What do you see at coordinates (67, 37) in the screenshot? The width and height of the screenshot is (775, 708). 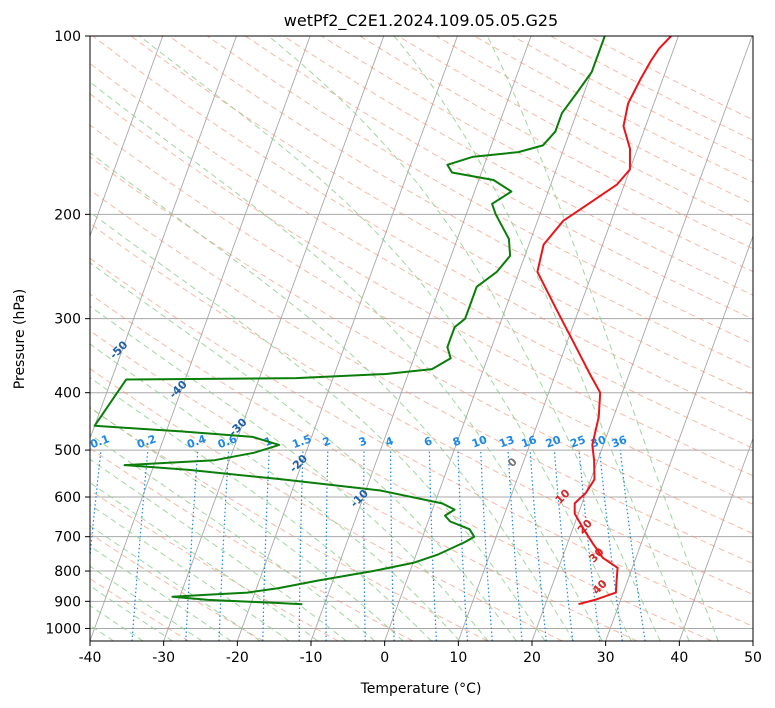 I see `y-tick-label: 100` at bounding box center [67, 37].